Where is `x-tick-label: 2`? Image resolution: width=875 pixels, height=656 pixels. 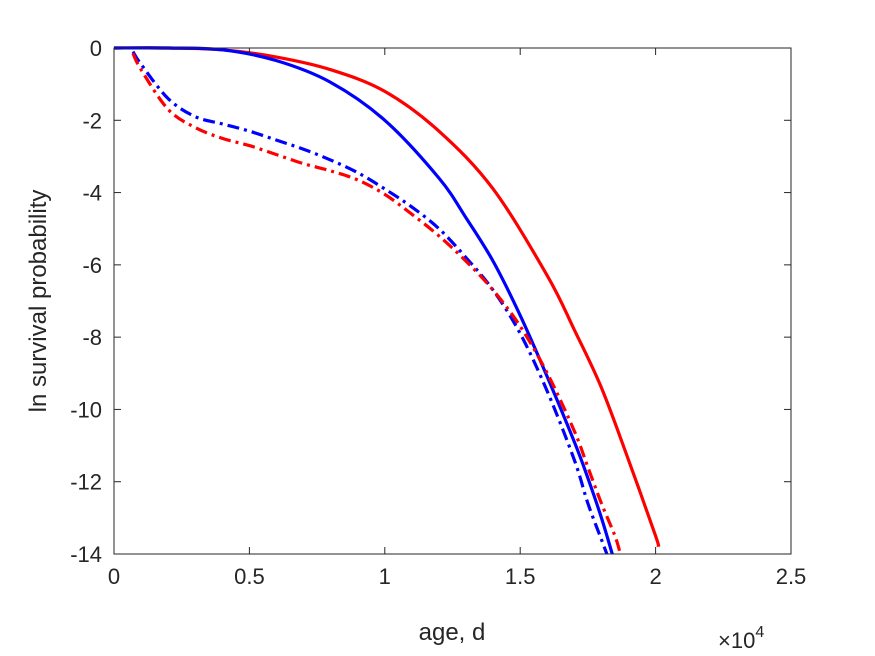 x-tick-label: 2 is located at coordinates (655, 576).